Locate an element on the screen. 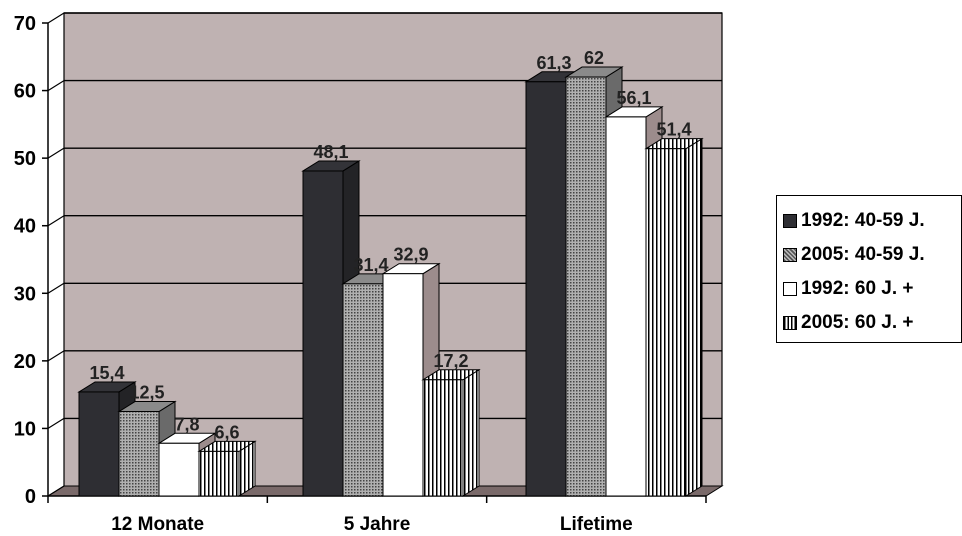 Image resolution: width=962 pixels, height=536 pixels. data-label: 12,5 is located at coordinates (146, 393).